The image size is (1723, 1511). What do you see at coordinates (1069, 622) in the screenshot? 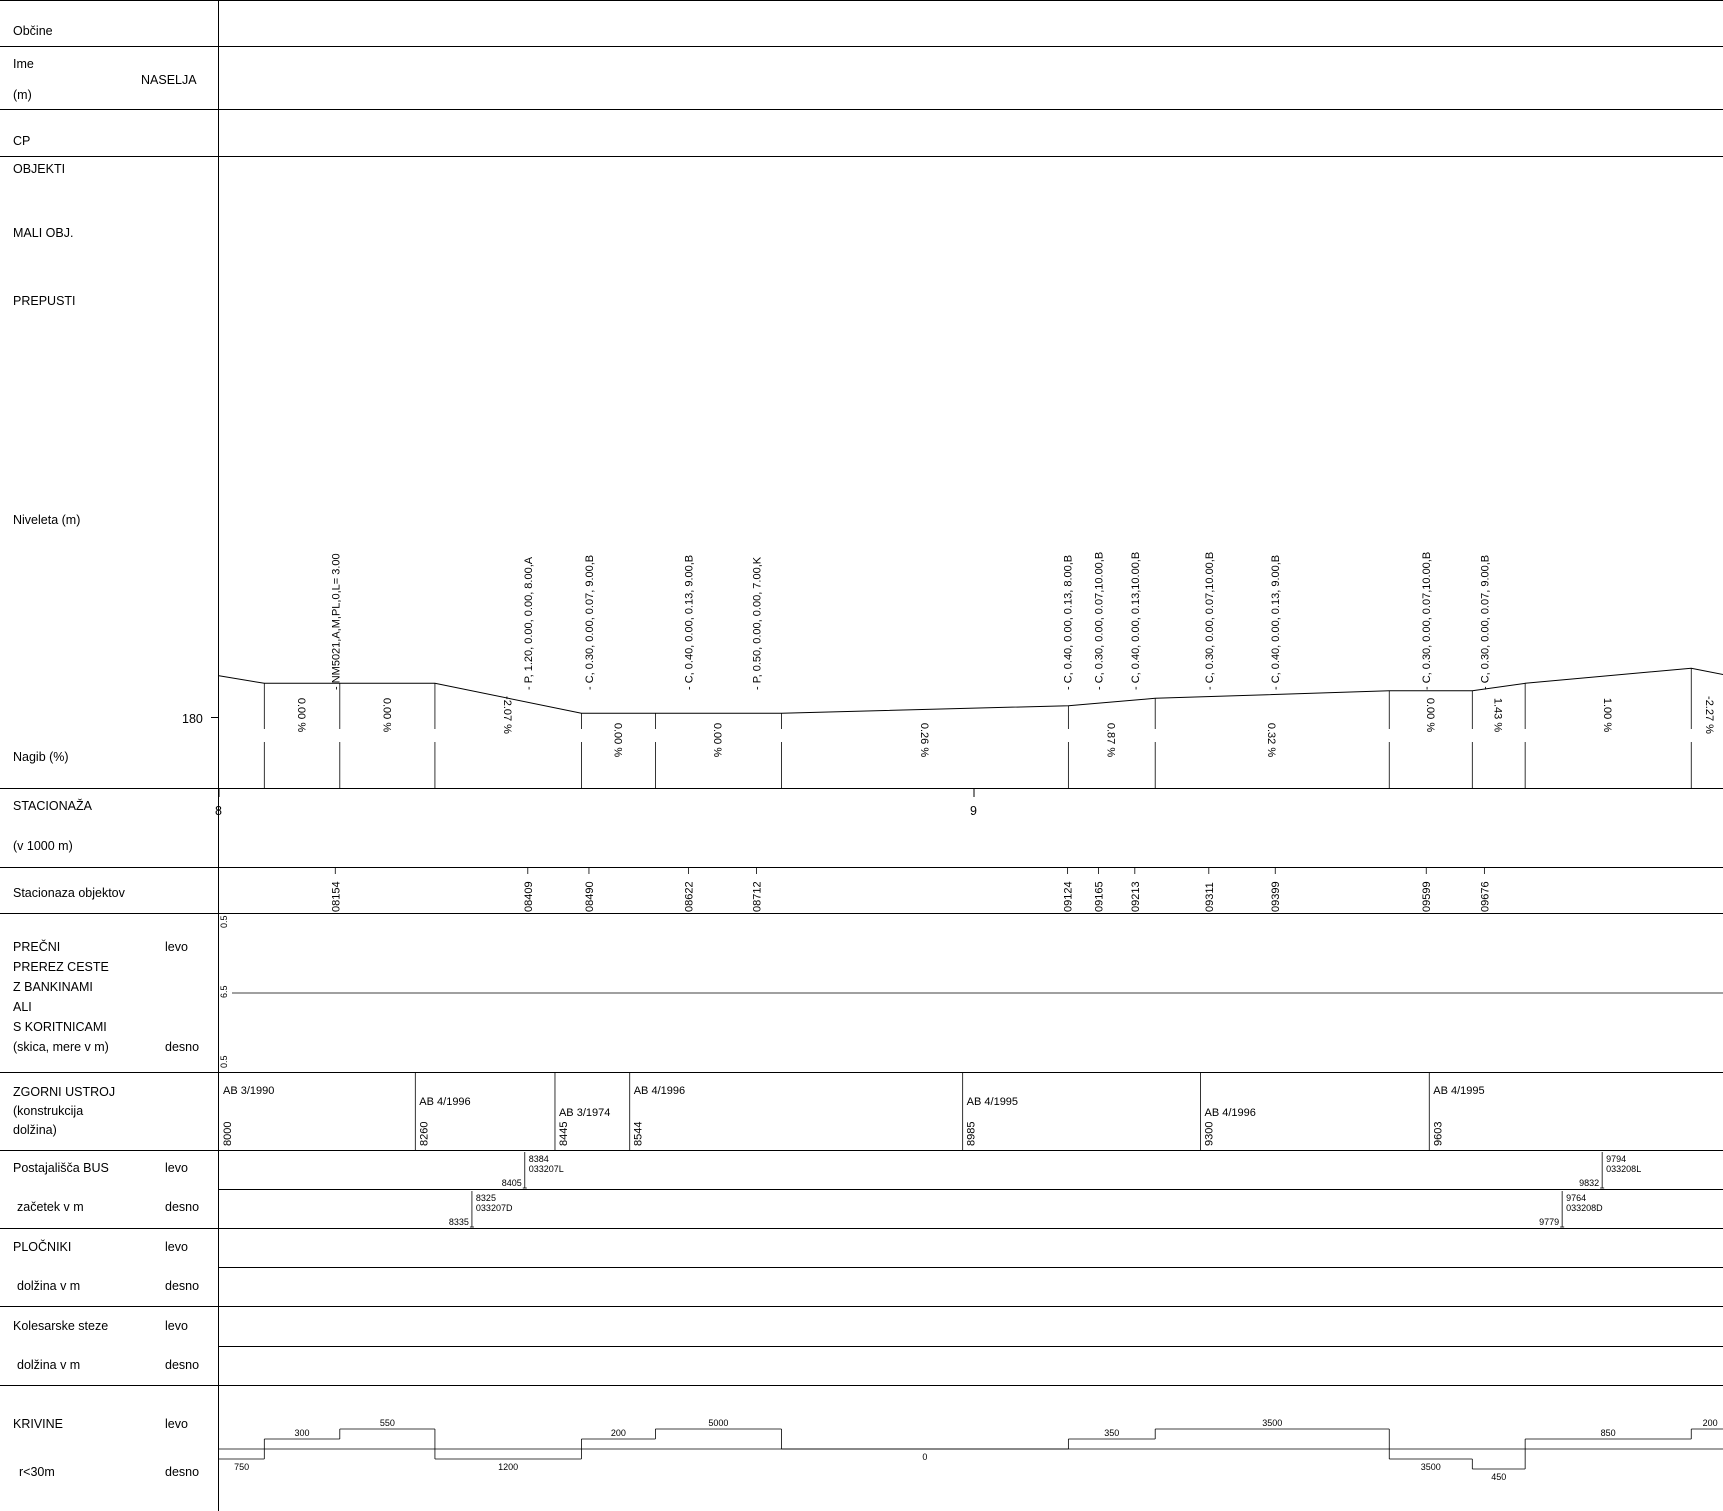
I see `culvert-label: - C, 0.40, 0.00, 0.13, 8.00,B` at bounding box center [1069, 622].